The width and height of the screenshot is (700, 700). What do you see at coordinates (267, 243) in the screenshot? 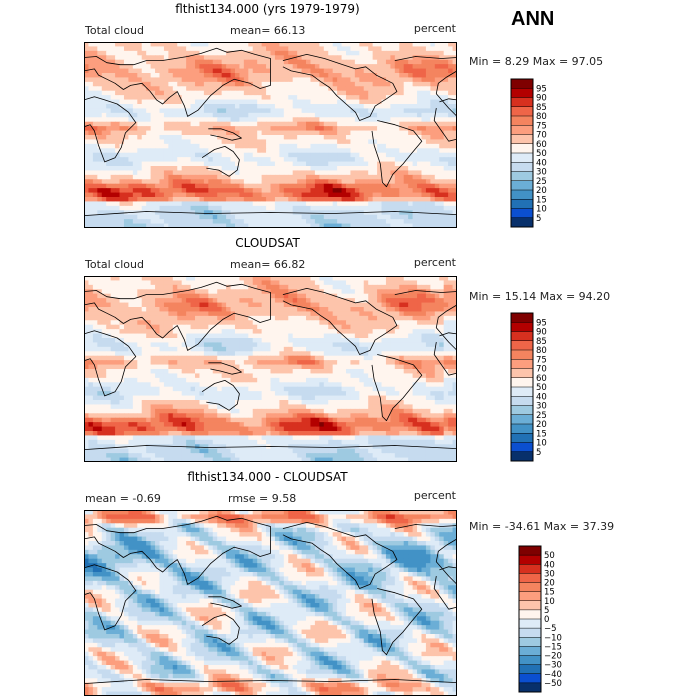
I see `panel-2-title: CLOUDSAT` at bounding box center [267, 243].